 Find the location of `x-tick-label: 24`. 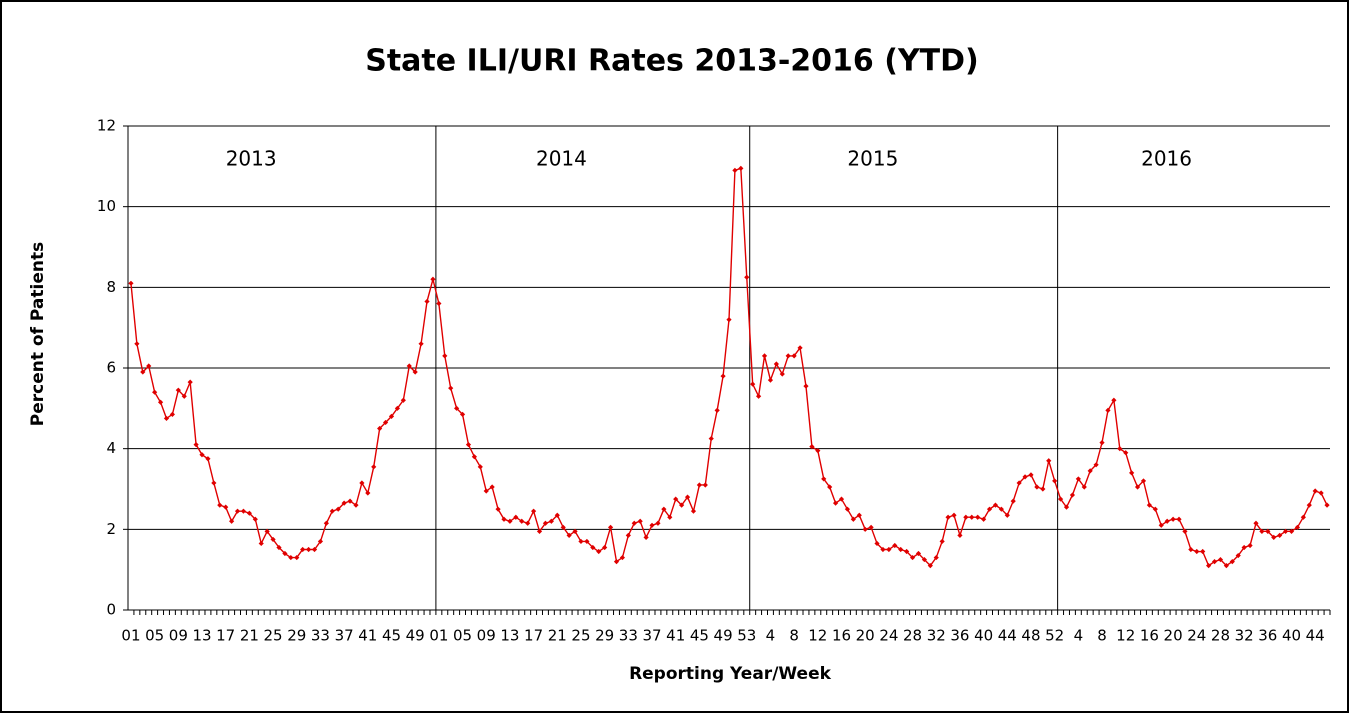

x-tick-label: 24 is located at coordinates (1196, 636).